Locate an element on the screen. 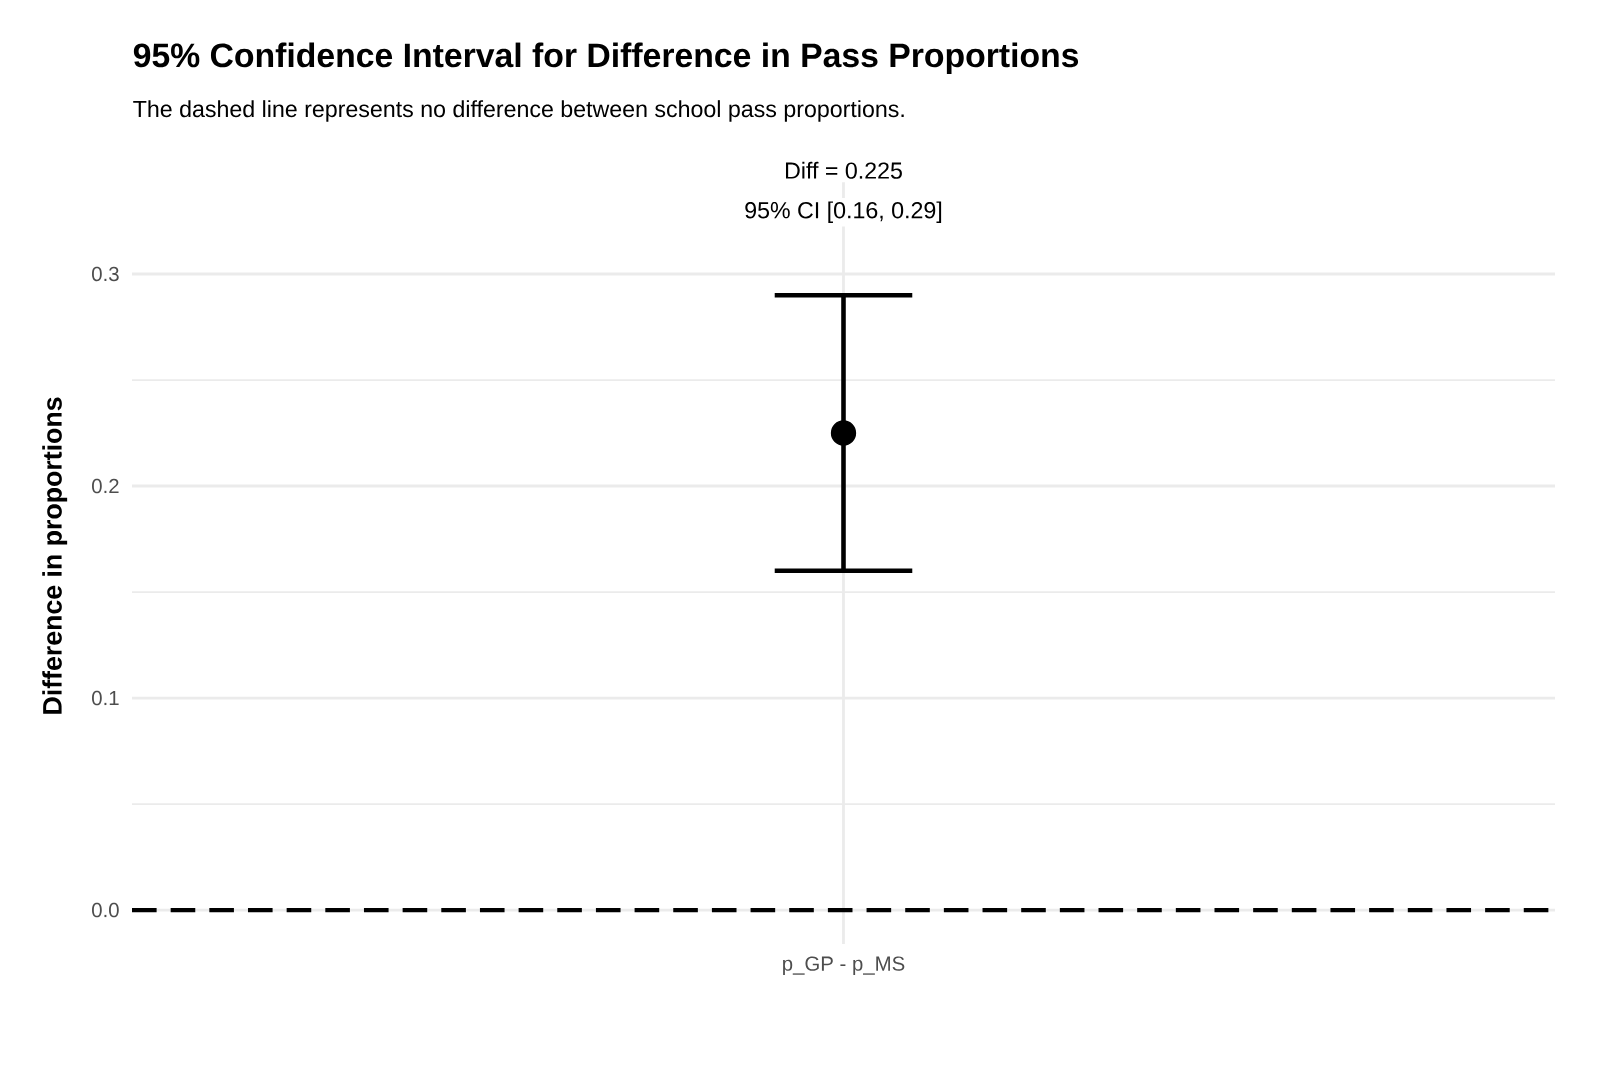 The height and width of the screenshot is (1067, 1600). annotation: 95% CI [0.16, 0.29] is located at coordinates (843, 212).